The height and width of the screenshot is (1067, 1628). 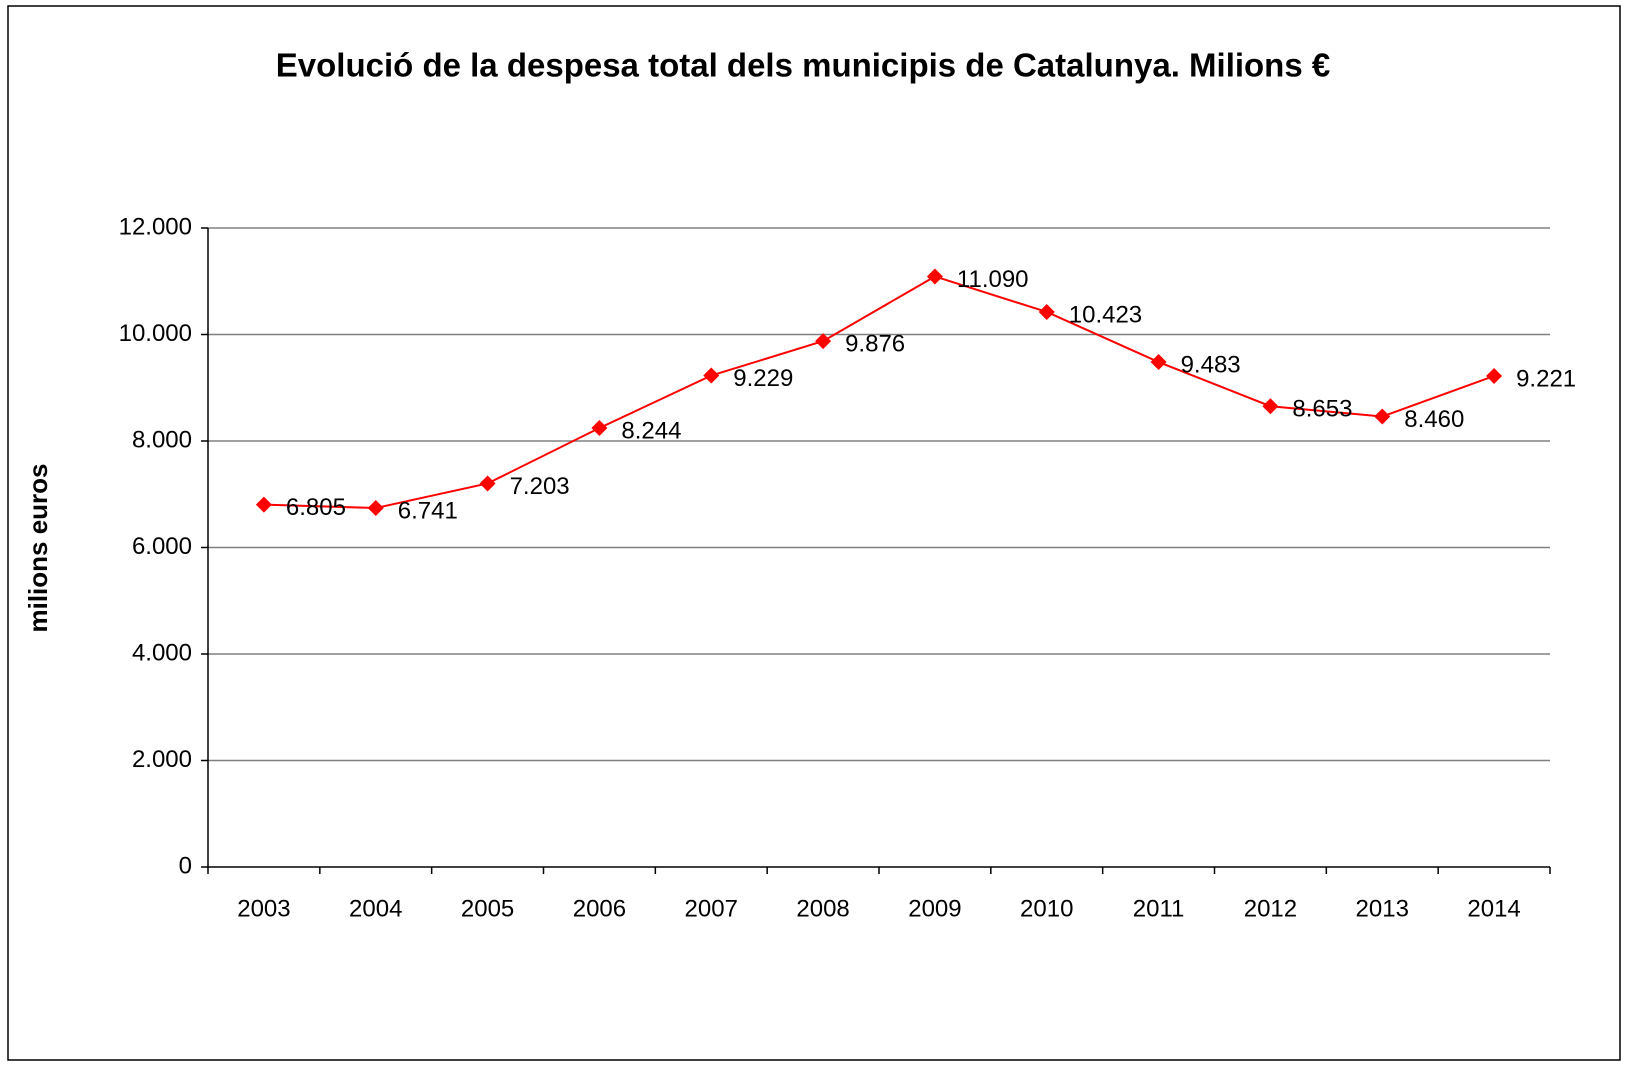 I want to click on data-label: 9.483, so click(x=1211, y=364).